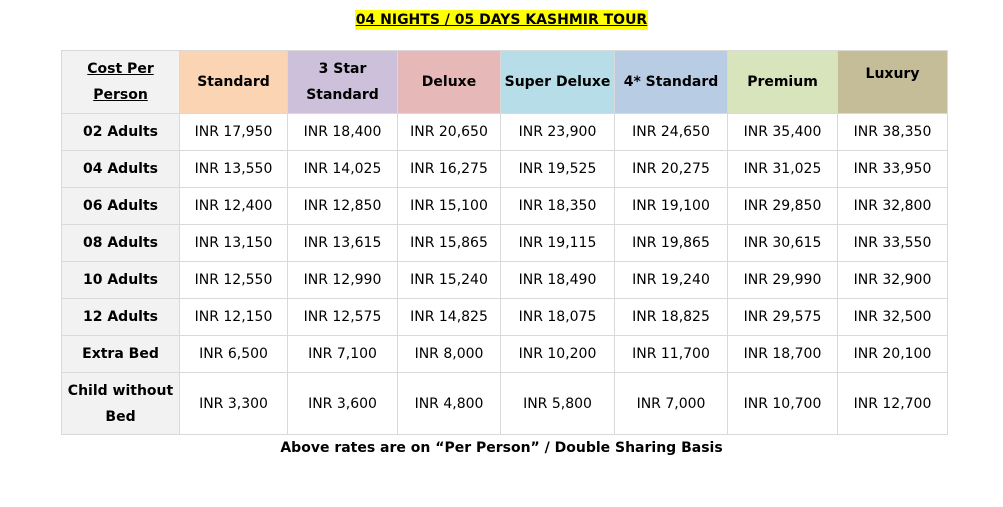  What do you see at coordinates (782, 169) in the screenshot?
I see `price-cell: INR 31,025` at bounding box center [782, 169].